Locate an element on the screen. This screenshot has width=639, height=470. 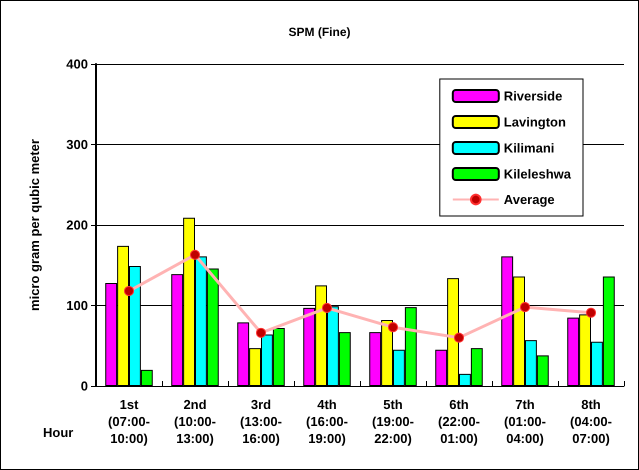
x-tick-label: 2nd (10:00- 13:00) is located at coordinates (195, 421).